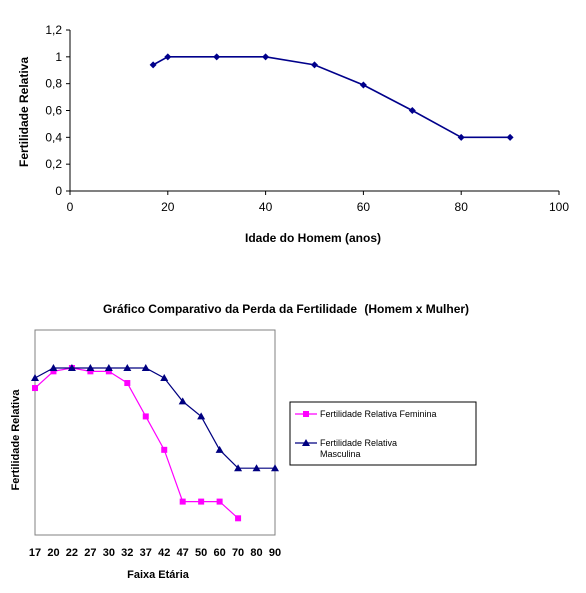 This screenshot has width=586, height=593. What do you see at coordinates (306, 442) in the screenshot?
I see `legend-marker-masculina` at bounding box center [306, 442].